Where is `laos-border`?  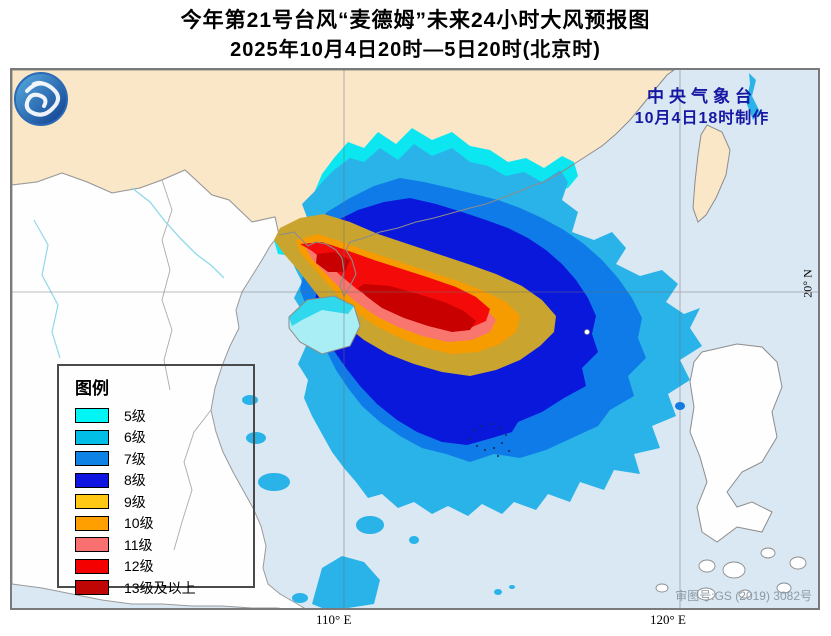 laos-border is located at coordinates (167, 285).